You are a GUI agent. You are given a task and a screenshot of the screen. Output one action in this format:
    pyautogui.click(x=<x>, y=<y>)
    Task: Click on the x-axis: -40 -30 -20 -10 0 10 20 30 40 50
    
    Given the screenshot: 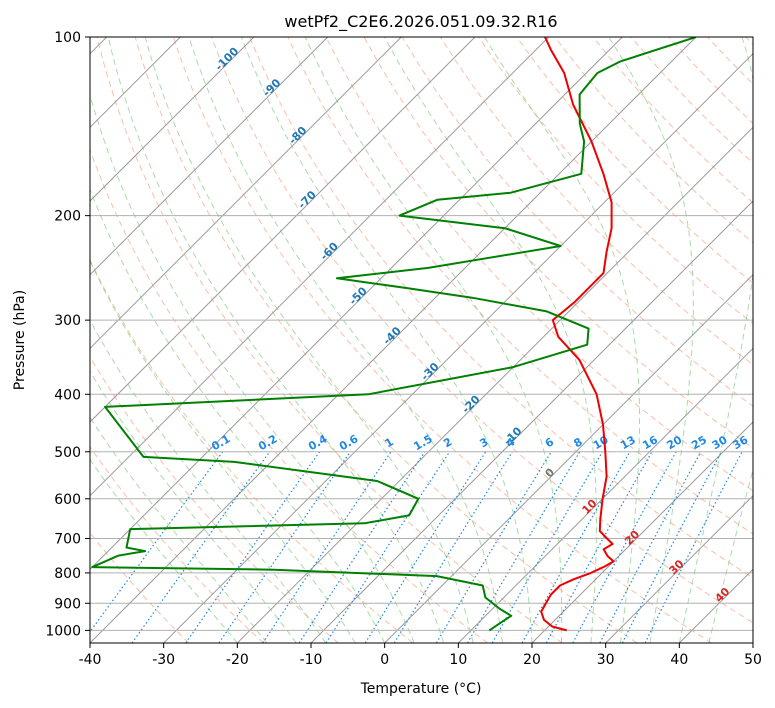 What is the action you would take?
    pyautogui.click(x=420, y=655)
    